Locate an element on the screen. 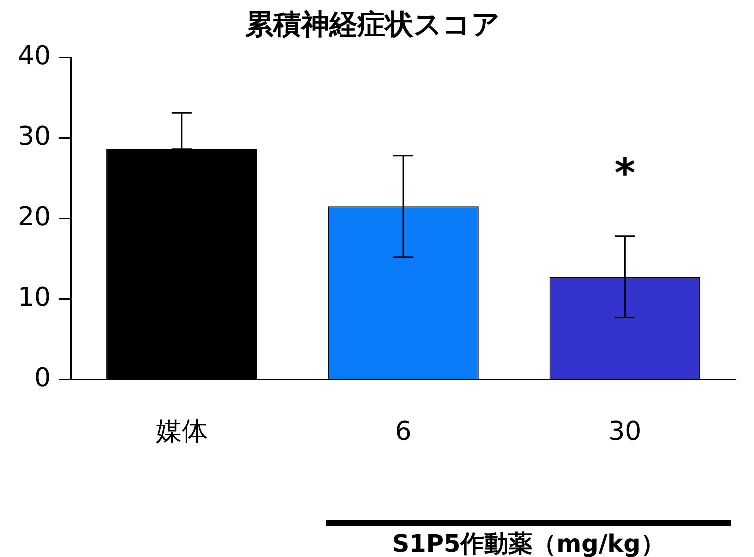 Image resolution: width=754 pixels, height=557 pixels. x-tick-label: 媒体 is located at coordinates (182, 432).